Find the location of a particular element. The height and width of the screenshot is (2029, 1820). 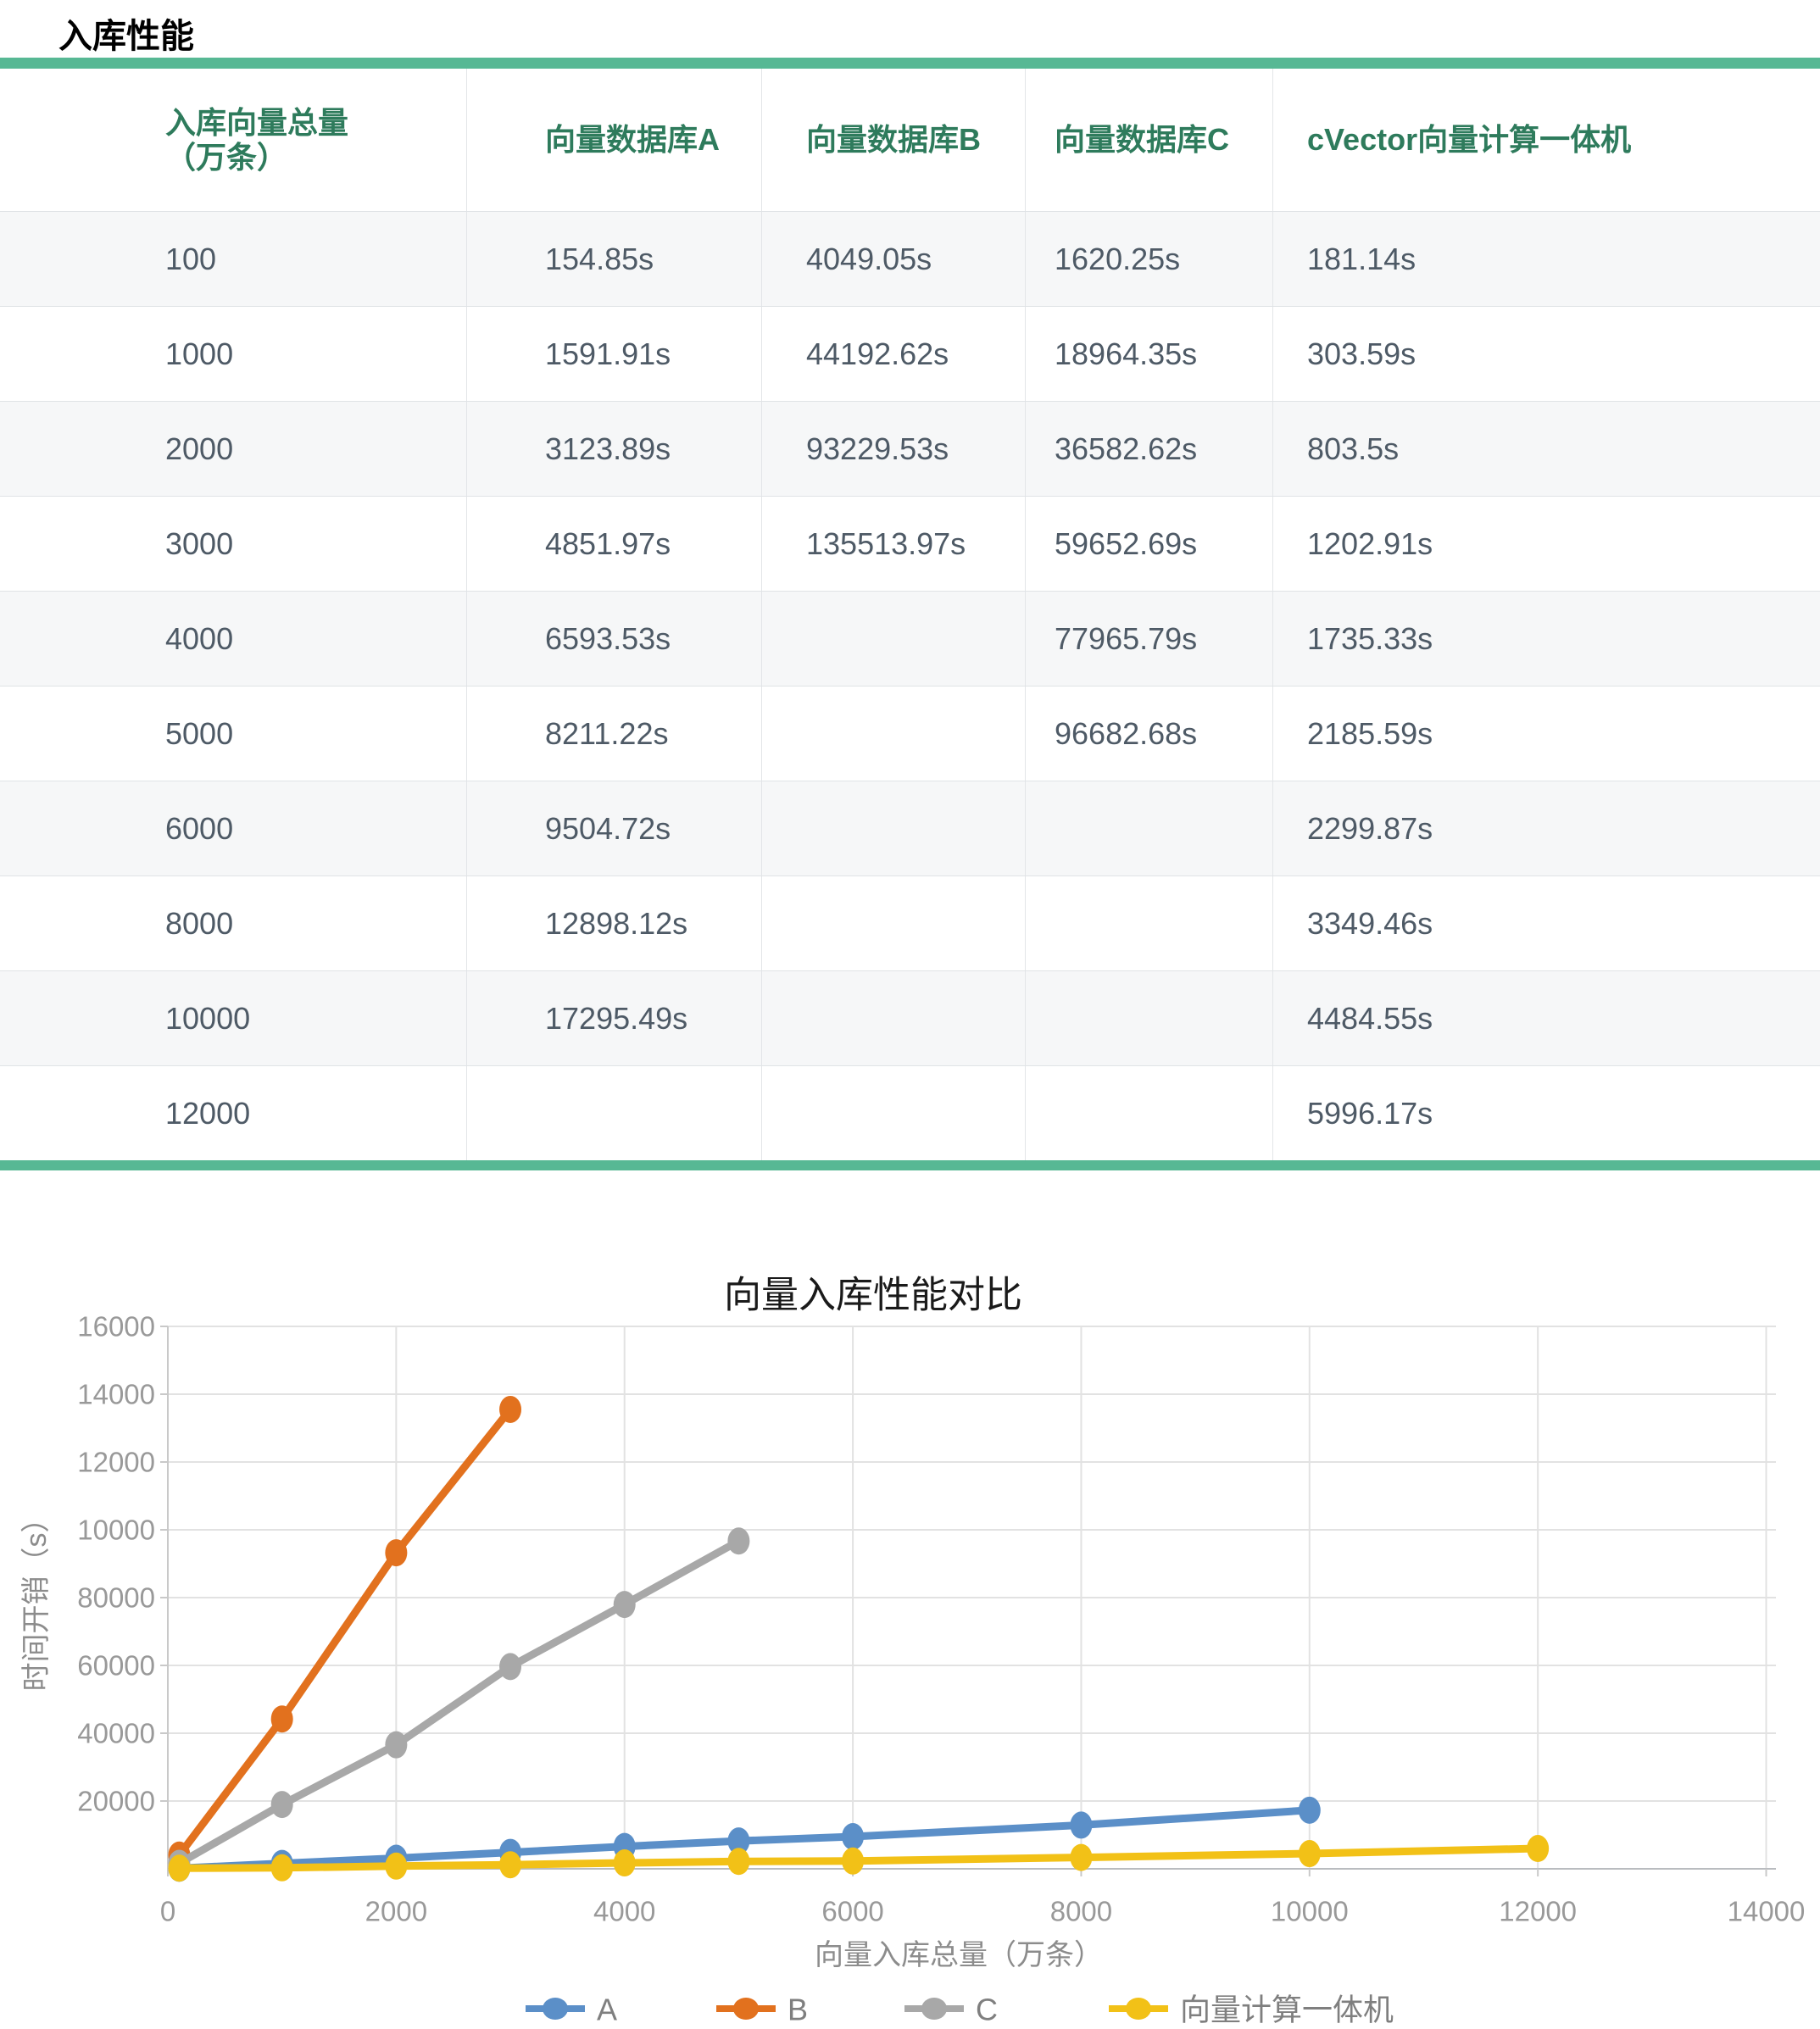

series-向量计算一体机 is located at coordinates (859, 1858).